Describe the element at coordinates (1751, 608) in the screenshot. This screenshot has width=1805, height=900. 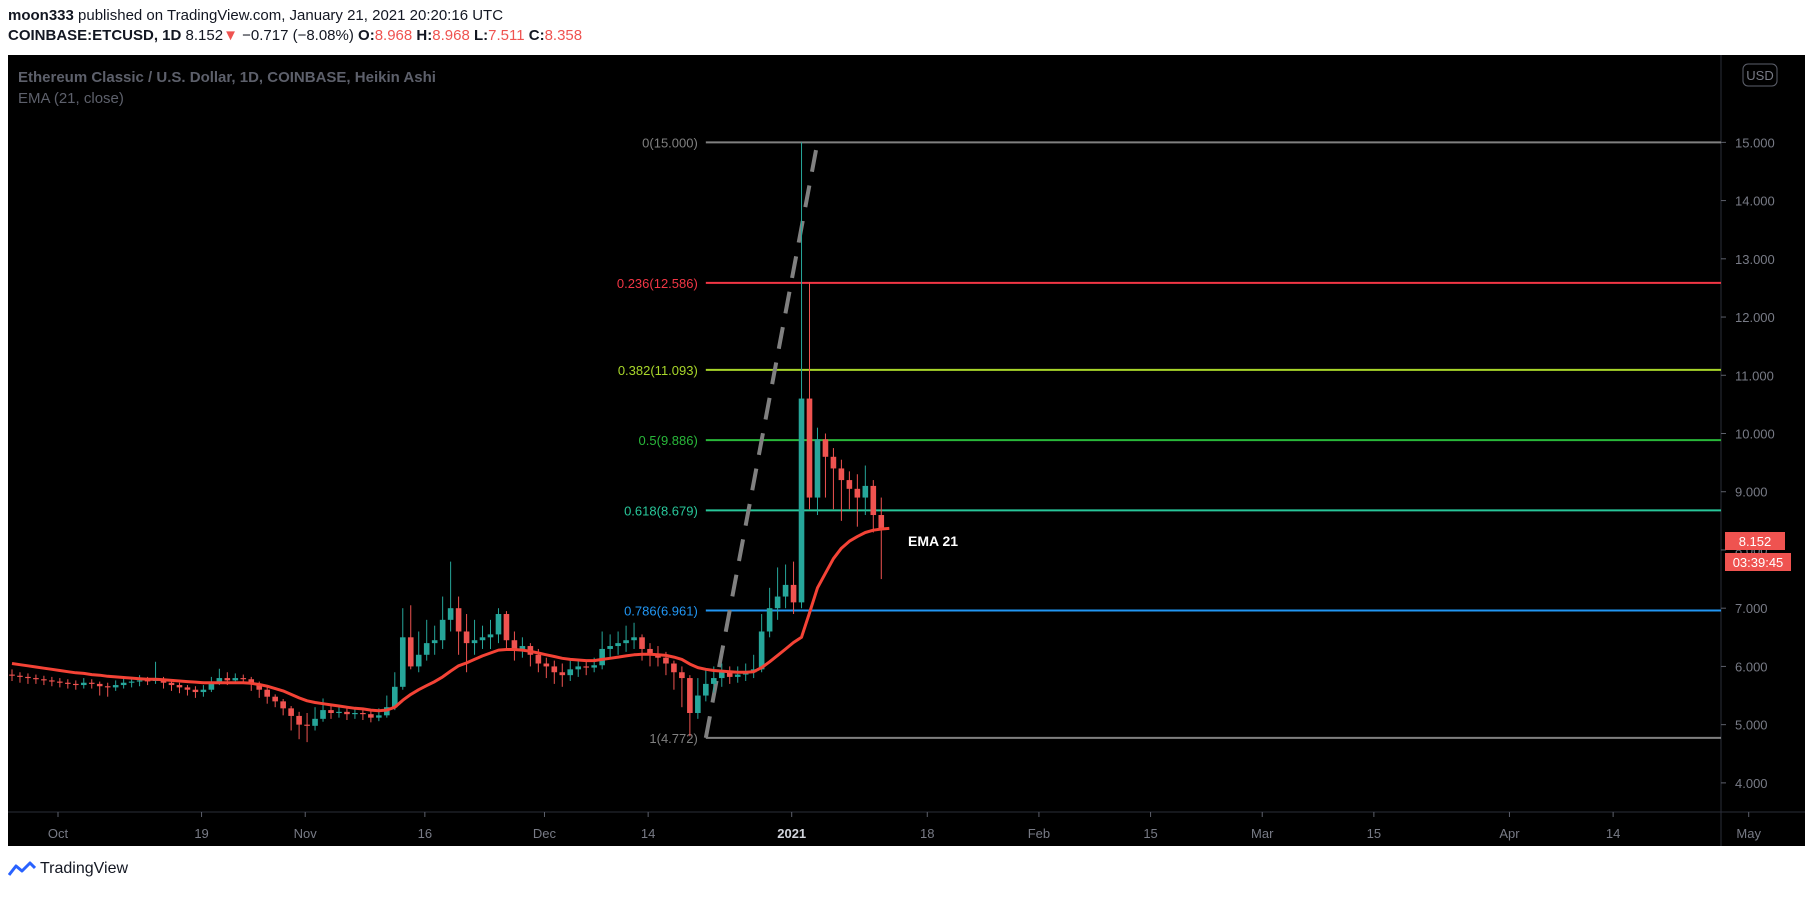
I see `price-tick-label: 7.000` at that location.